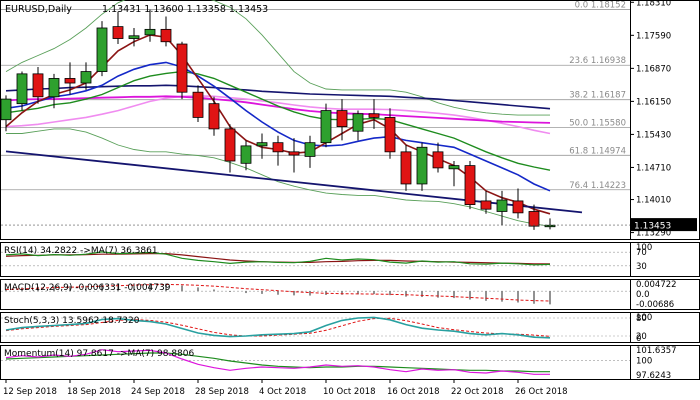 The image size is (700, 400). What do you see at coordinates (653, 102) in the screenshot?
I see `price-y-tick-label: 1.16150` at bounding box center [653, 102].